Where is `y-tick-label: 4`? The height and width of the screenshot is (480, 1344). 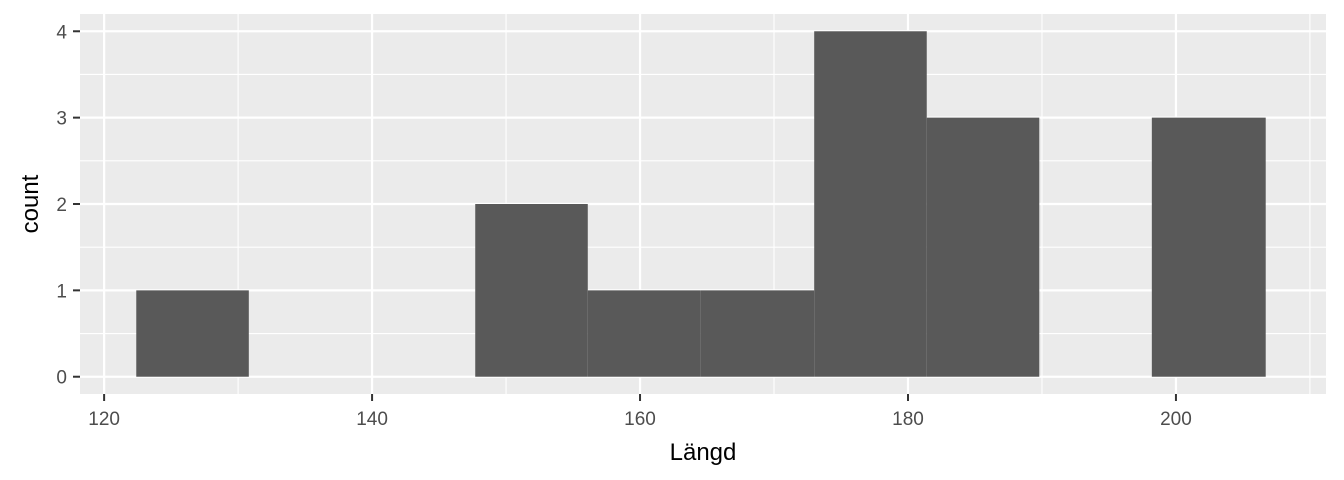 y-tick-label: 4 is located at coordinates (61, 32).